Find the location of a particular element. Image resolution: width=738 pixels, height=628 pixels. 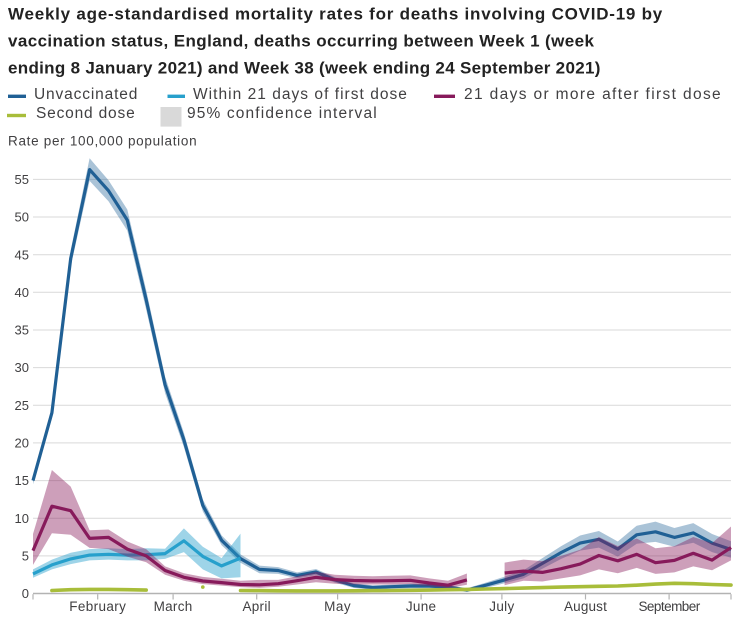

svg-text: June is located at coordinates (421, 606).